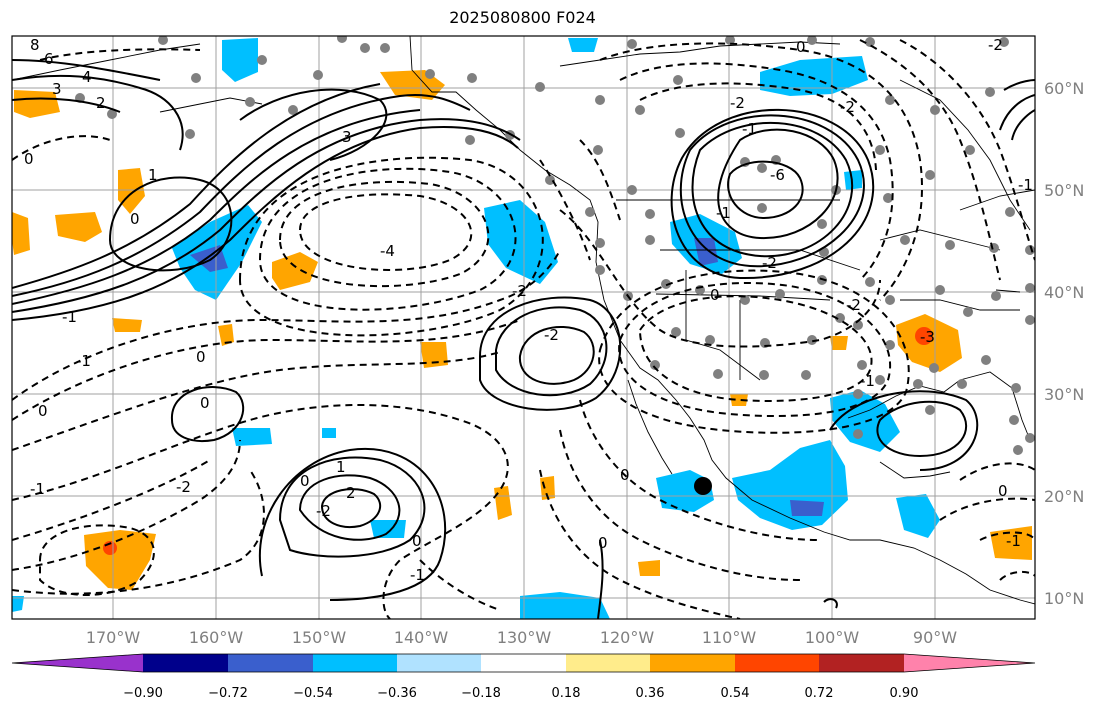  Describe the element at coordinates (87, 77) in the screenshot. I see `contour-label: 4` at that location.